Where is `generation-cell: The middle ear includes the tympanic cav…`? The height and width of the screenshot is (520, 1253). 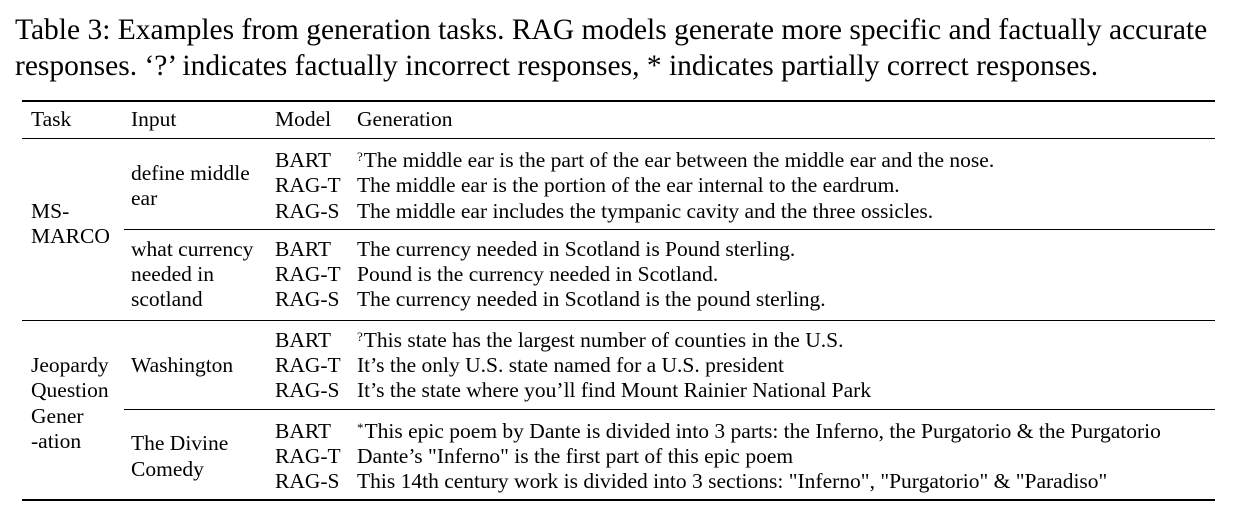
generation-cell: The middle ear includes the tympanic cav… is located at coordinates (645, 211).